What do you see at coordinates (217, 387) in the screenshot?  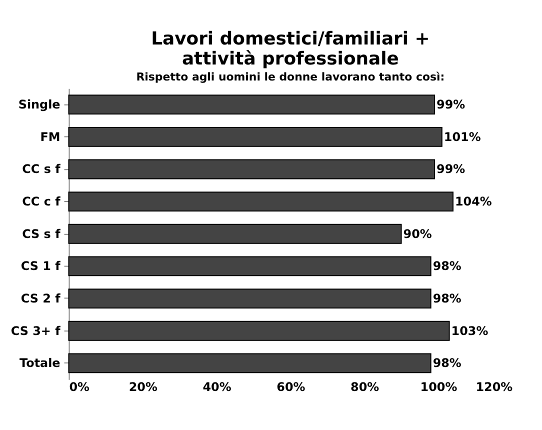 I see `x-tick-label: 40%` at bounding box center [217, 387].